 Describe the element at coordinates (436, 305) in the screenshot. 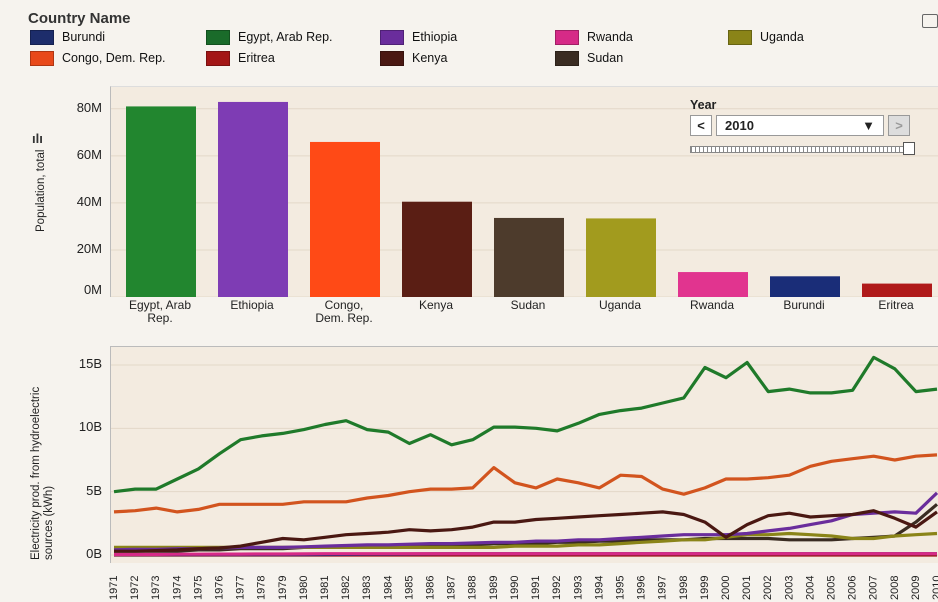

I see `bar-x-label: Kenya` at that location.